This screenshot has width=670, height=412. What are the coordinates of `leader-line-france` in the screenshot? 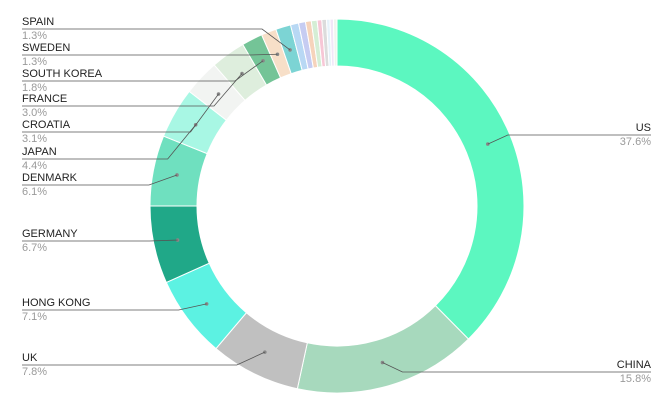 It's located at (132, 90).